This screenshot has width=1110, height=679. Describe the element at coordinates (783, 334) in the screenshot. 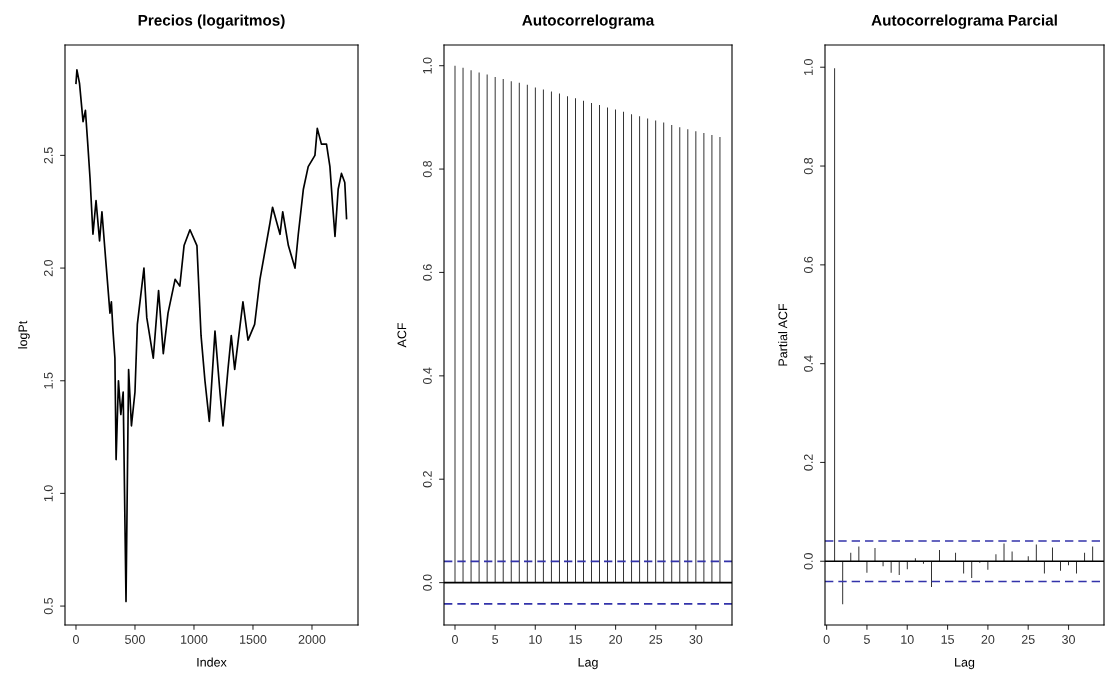

I see `y-axis-title: Partial ACF` at that location.